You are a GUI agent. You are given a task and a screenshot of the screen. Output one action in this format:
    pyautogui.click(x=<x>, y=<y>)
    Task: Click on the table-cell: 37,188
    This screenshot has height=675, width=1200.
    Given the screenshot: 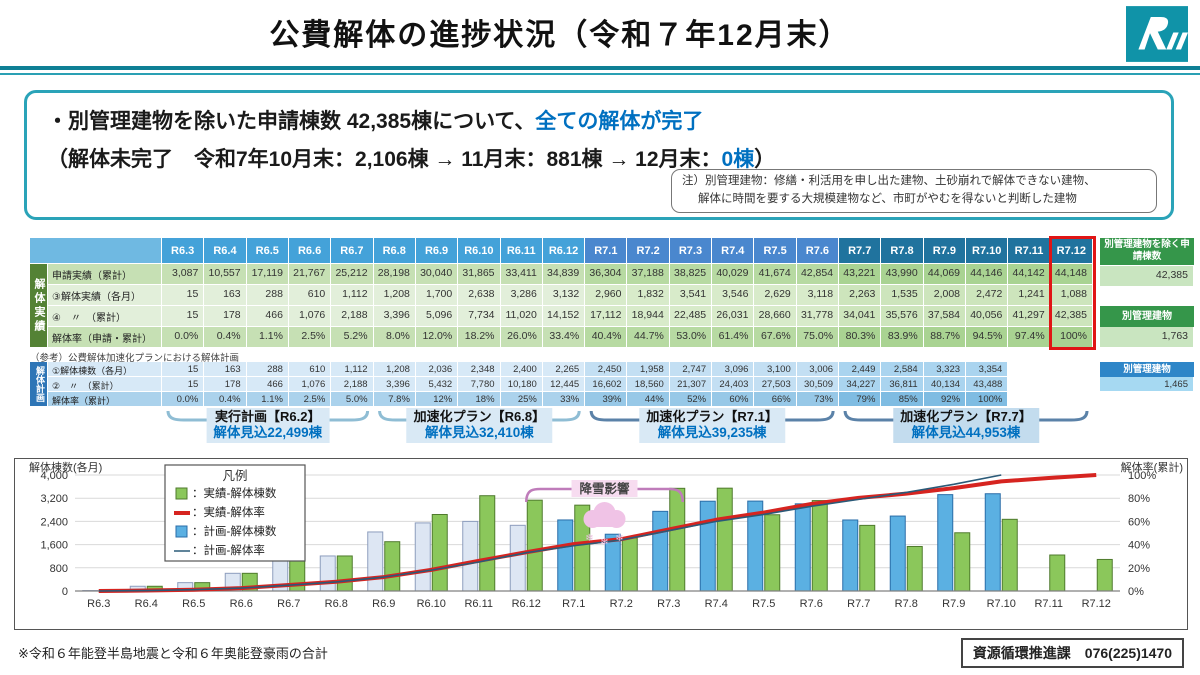 What is the action you would take?
    pyautogui.click(x=648, y=274)
    